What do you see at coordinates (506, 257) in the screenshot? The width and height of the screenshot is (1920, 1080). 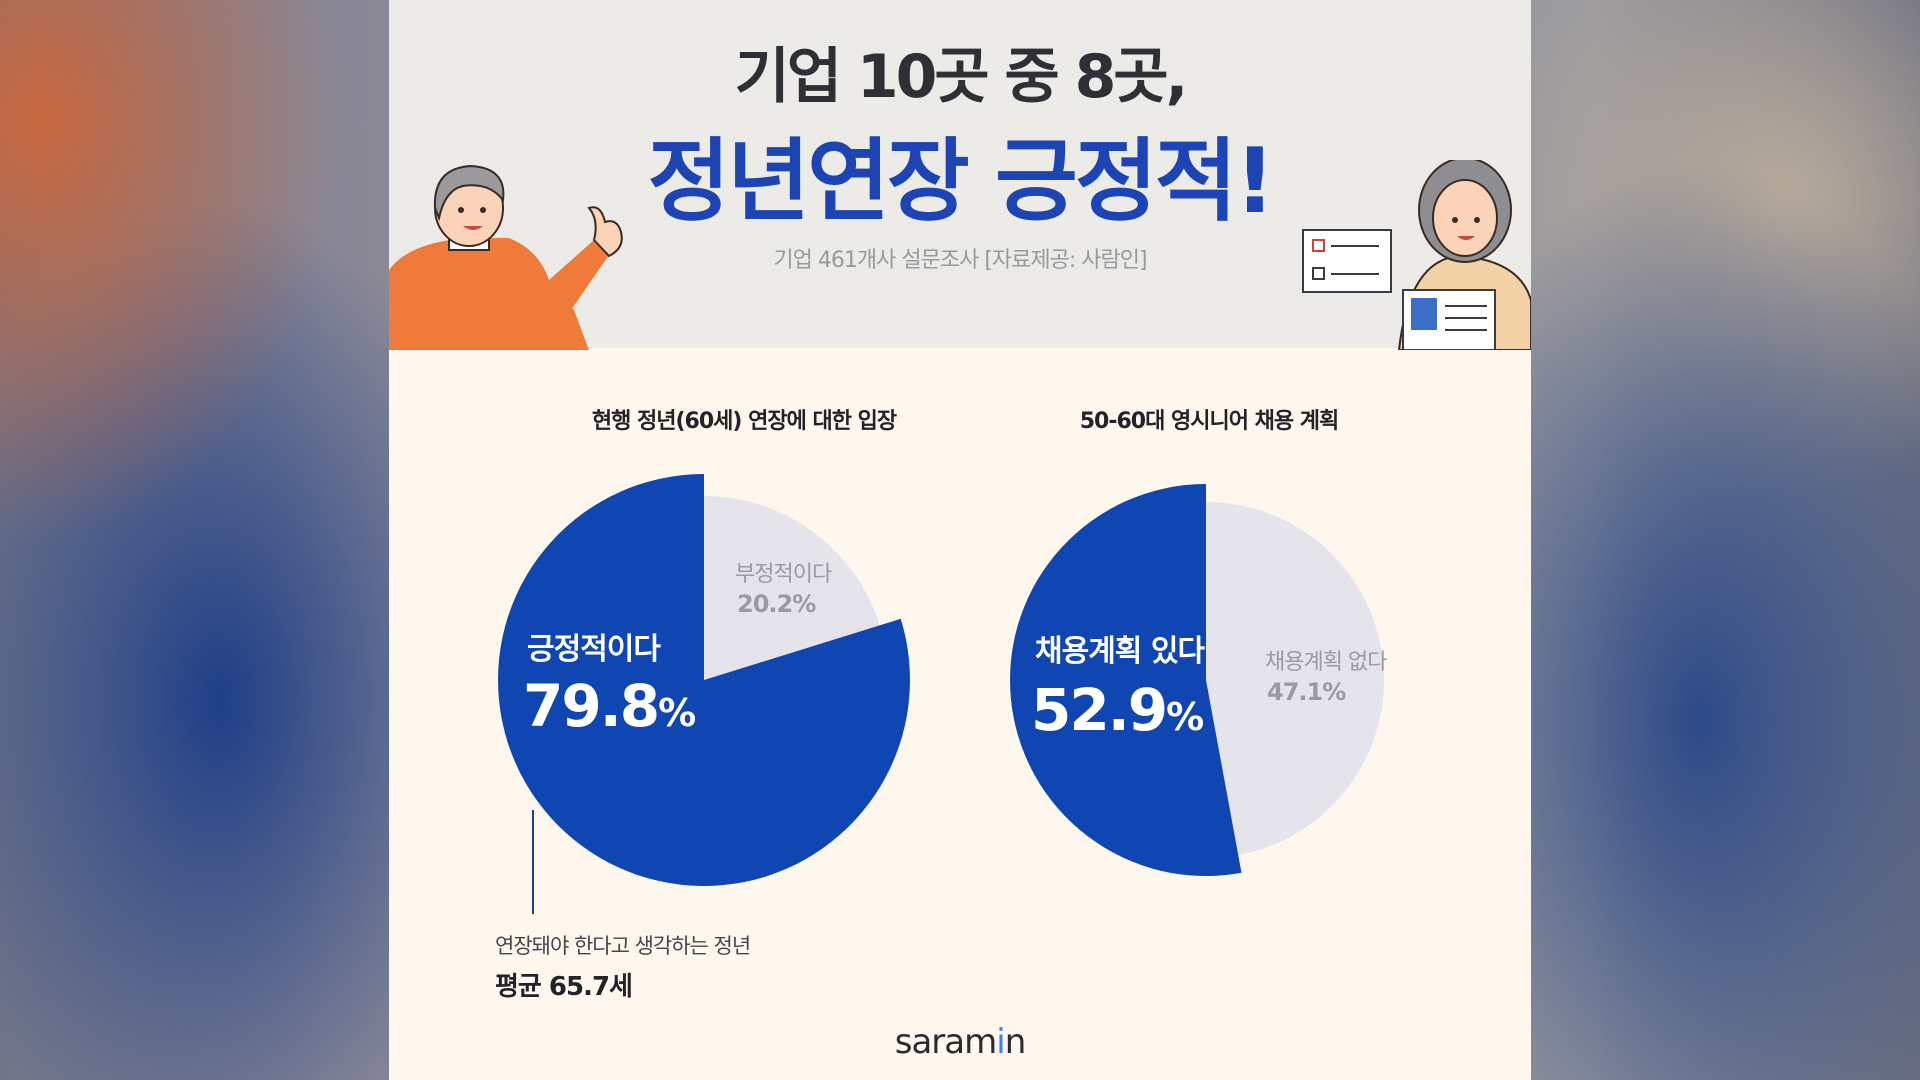 I see `man-pointing-illustration` at bounding box center [506, 257].